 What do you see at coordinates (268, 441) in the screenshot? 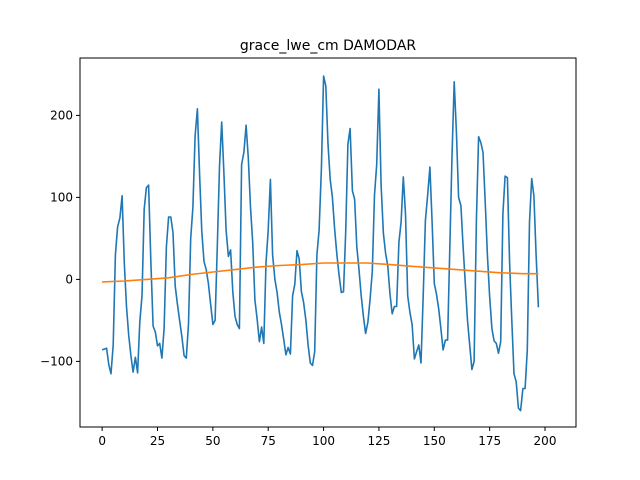
I see `x-tick-label: 75` at bounding box center [268, 441].